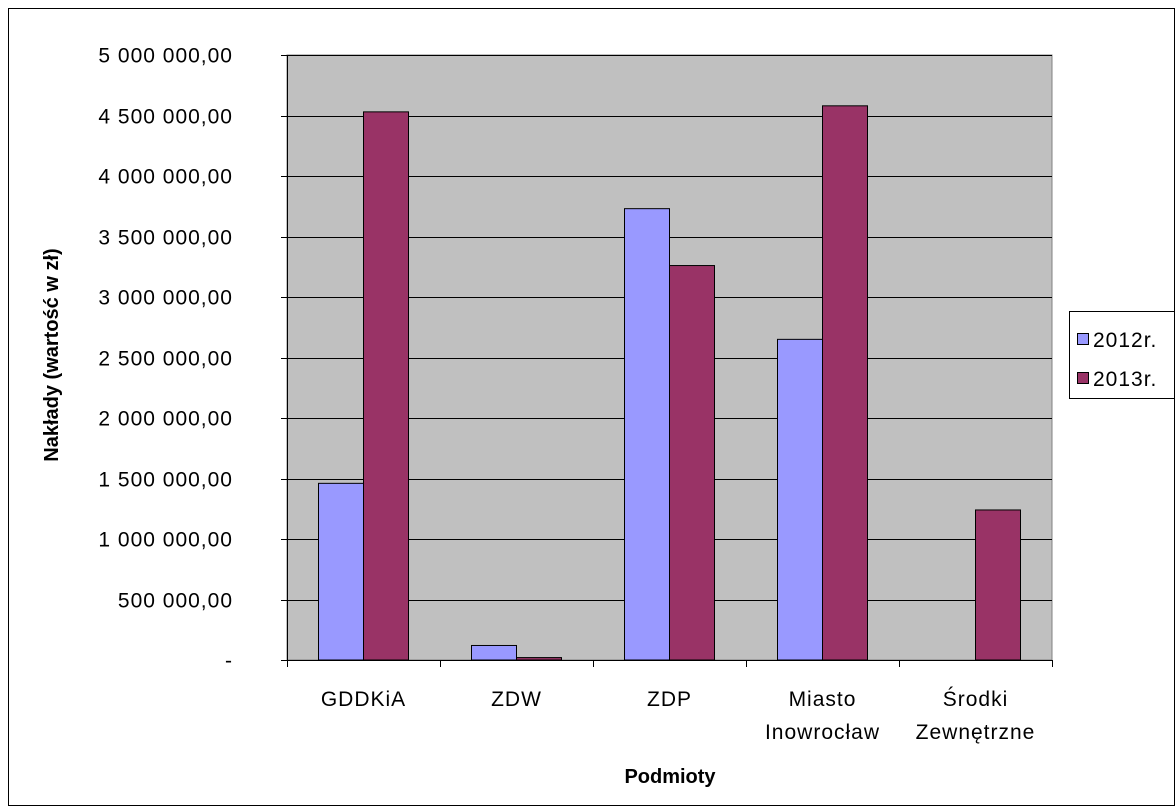  Describe the element at coordinates (516, 699) in the screenshot. I see `x-tick-label-zdw: ZDW` at that location.